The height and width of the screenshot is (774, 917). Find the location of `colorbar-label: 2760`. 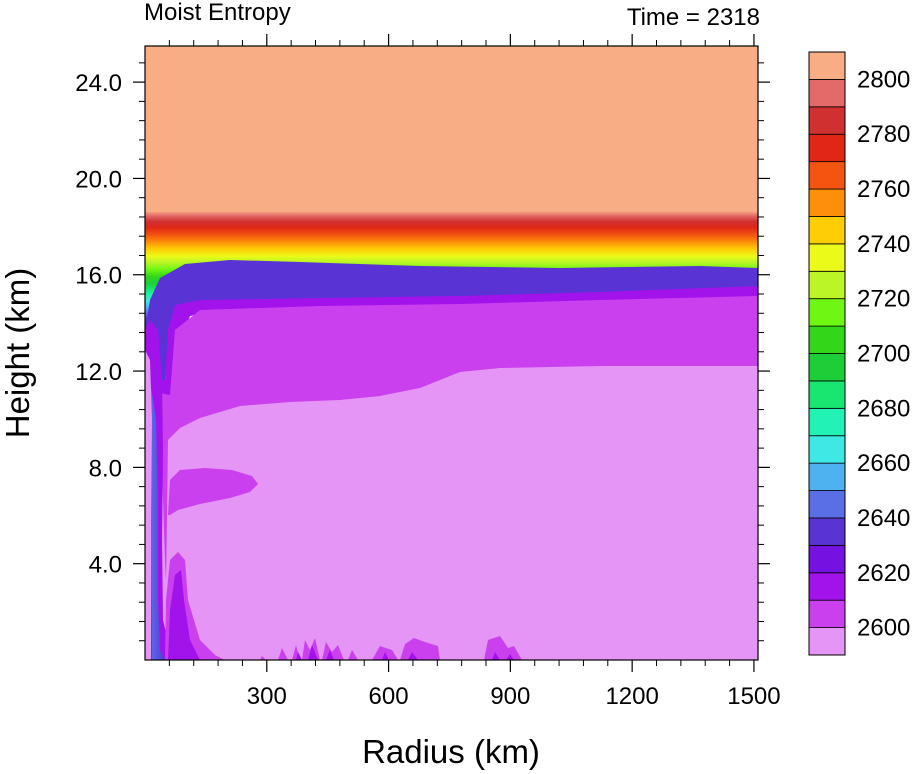

colorbar-label: 2760 is located at coordinates (883, 189).